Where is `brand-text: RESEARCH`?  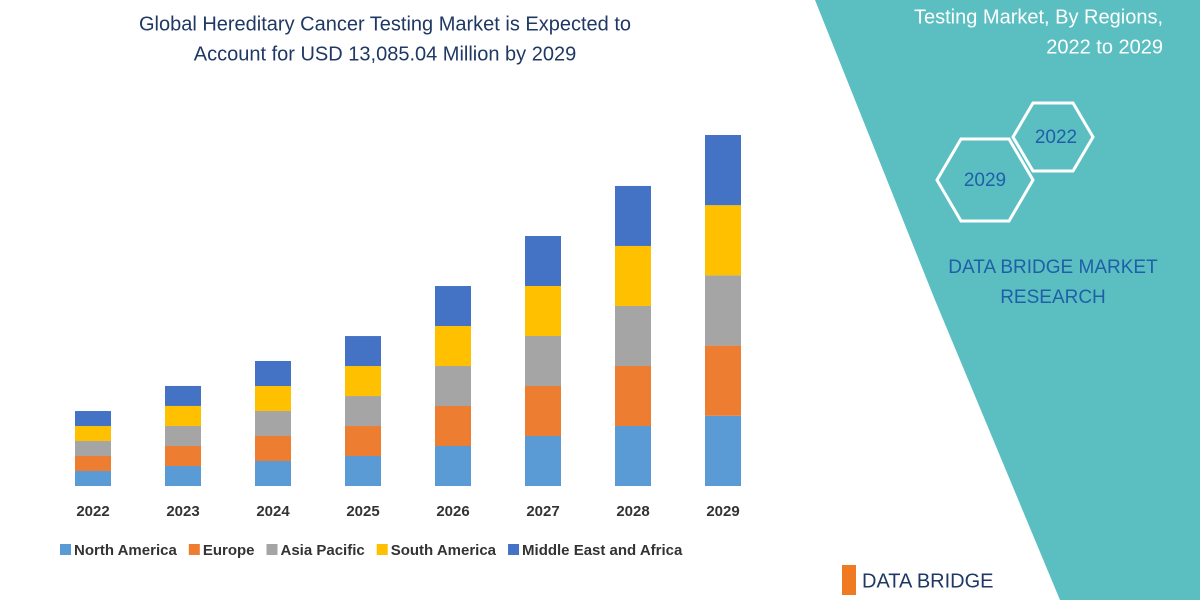 brand-text: RESEARCH is located at coordinates (1053, 297).